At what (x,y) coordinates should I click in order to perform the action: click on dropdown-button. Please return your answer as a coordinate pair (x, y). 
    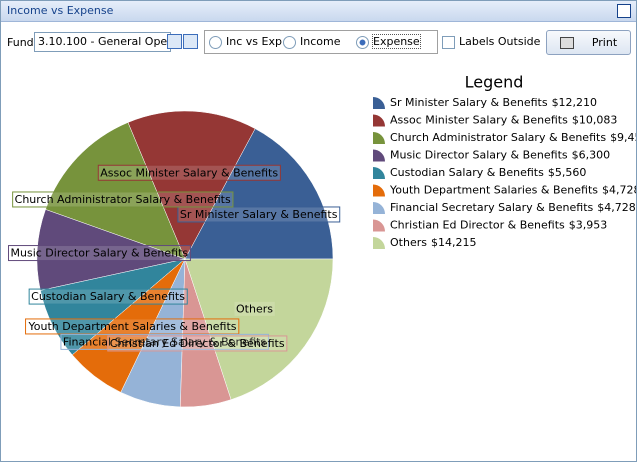
    Looking at the image, I should click on (174, 41).